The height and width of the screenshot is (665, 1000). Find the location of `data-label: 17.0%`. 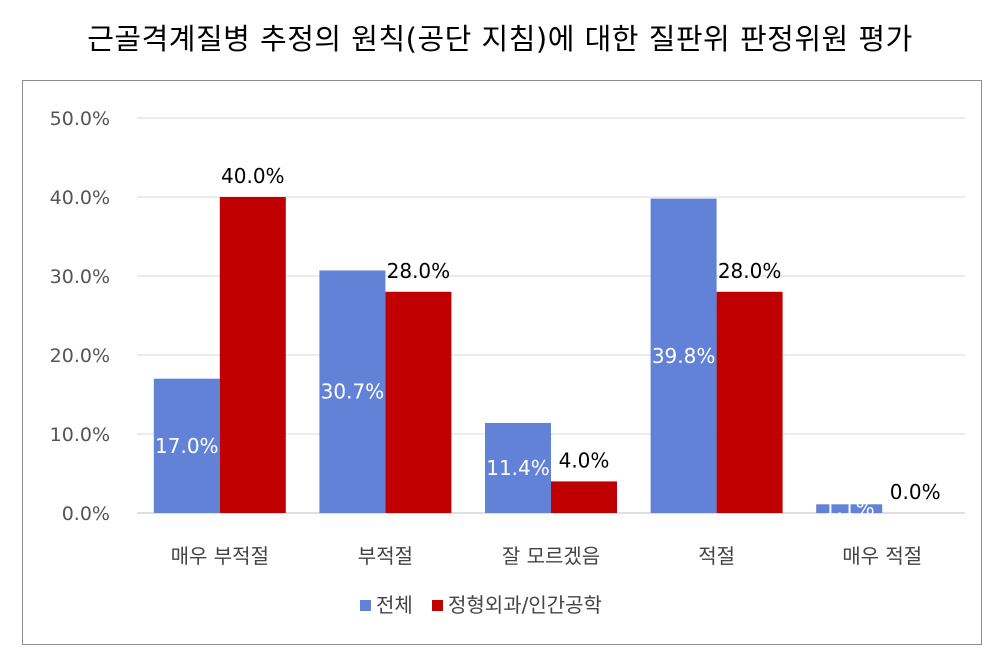

data-label: 17.0% is located at coordinates (187, 446).